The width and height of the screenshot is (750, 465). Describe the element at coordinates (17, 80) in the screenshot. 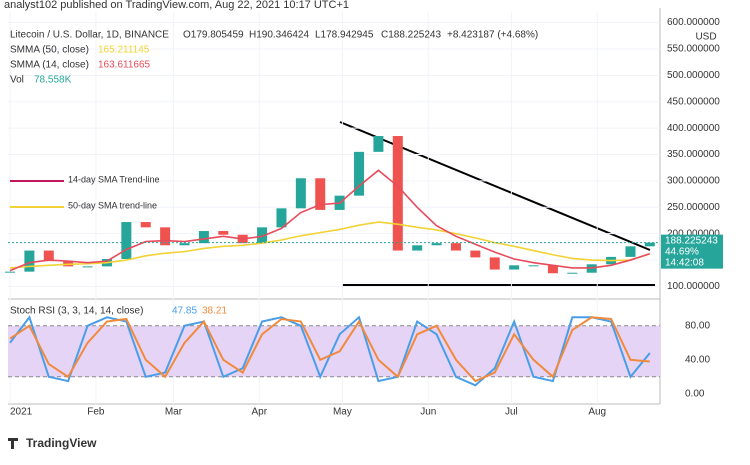

I see `volume-name: Vol` at that location.